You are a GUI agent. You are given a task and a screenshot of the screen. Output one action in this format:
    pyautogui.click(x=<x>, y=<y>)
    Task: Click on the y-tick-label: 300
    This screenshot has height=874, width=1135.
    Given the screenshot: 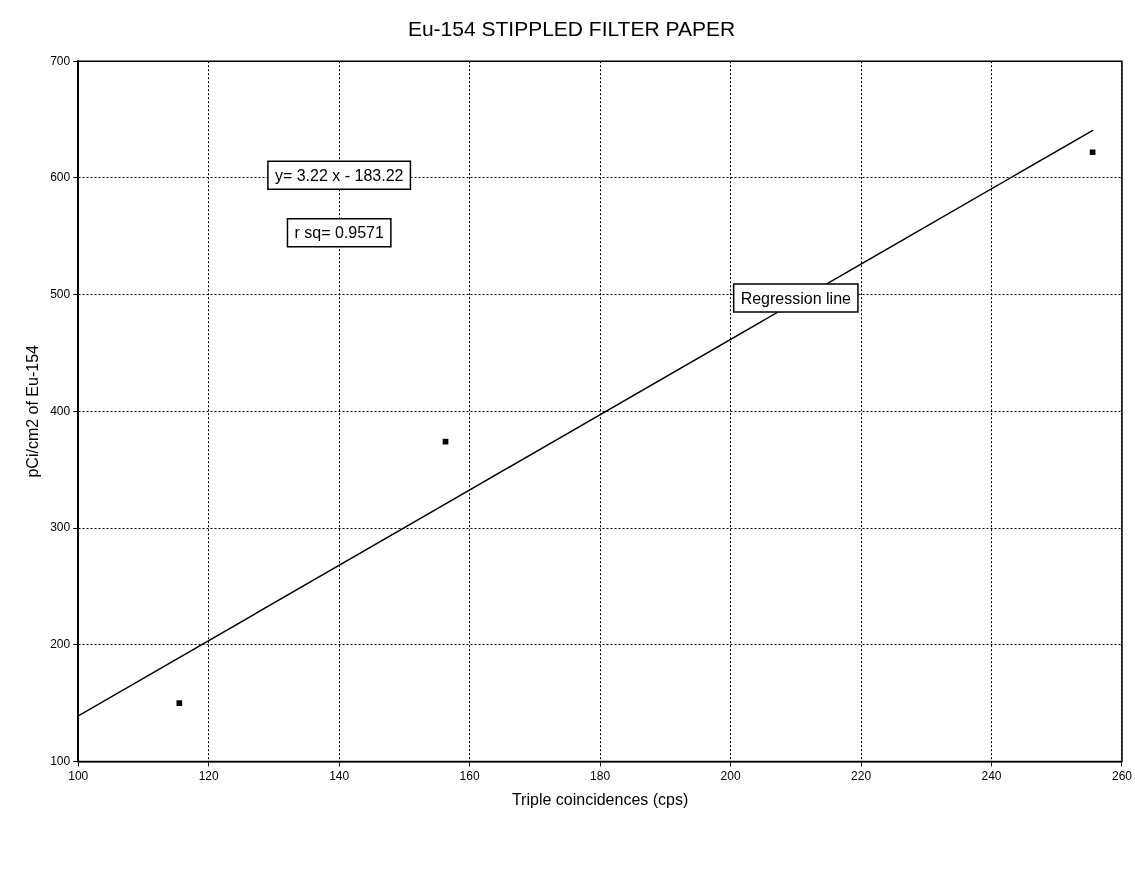 What is the action you would take?
    pyautogui.click(x=60, y=527)
    